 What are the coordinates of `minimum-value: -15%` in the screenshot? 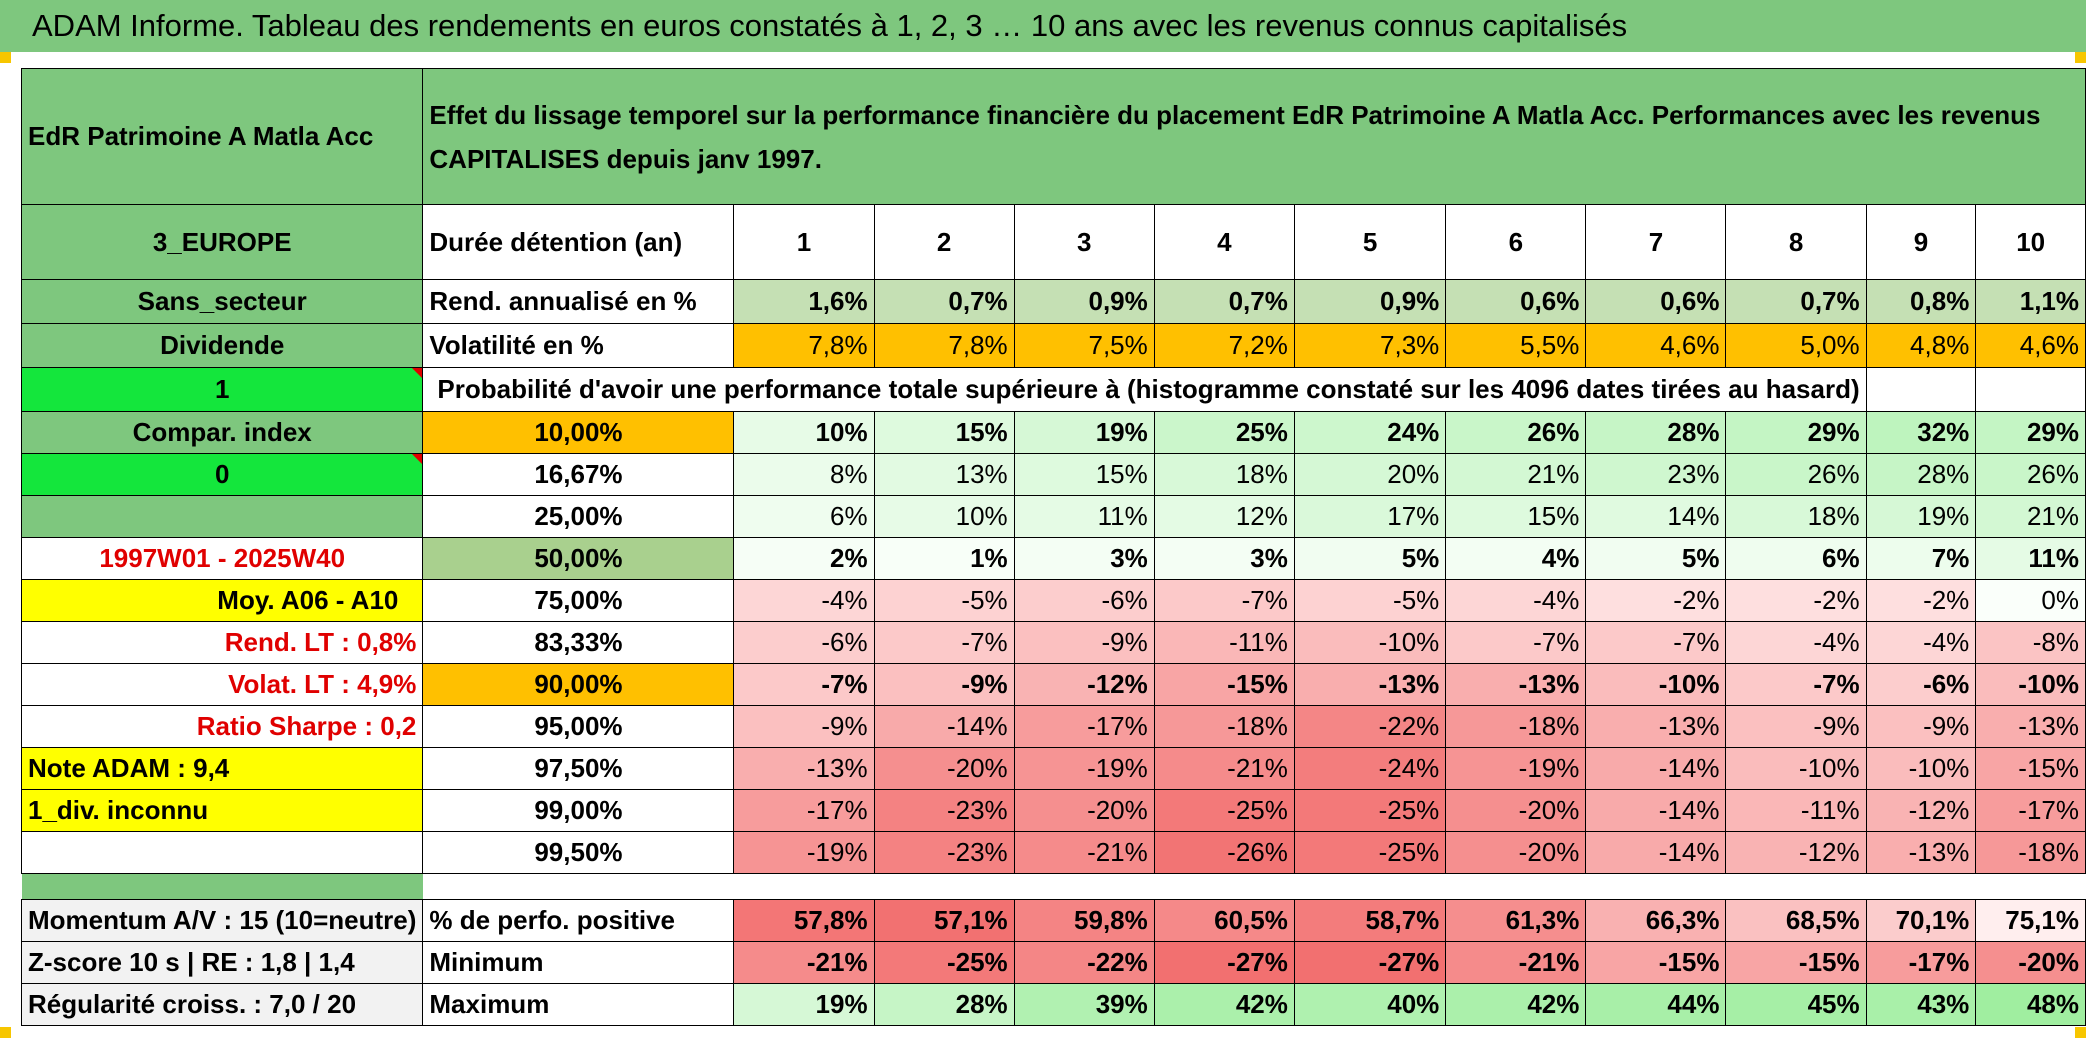 It's located at (1796, 962).